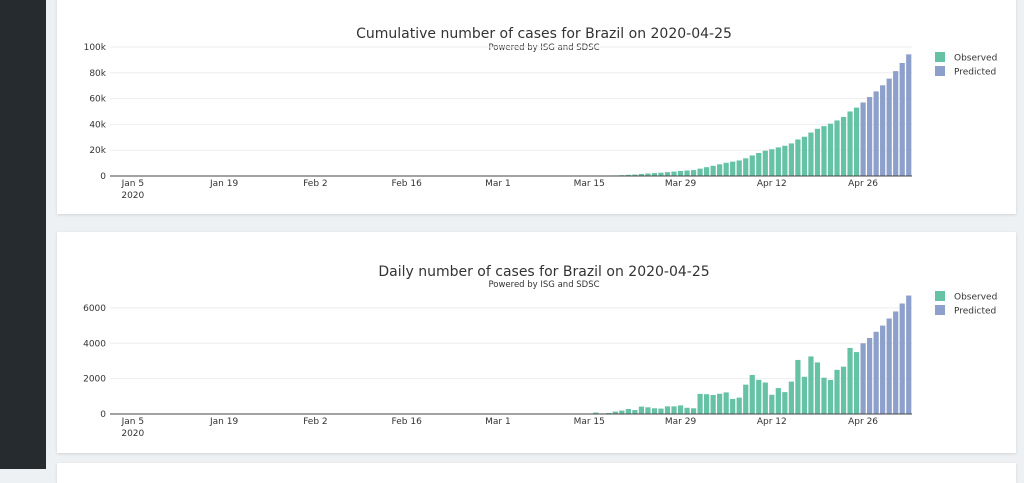  I want to click on x-tick-label: Feb 16, so click(407, 184).